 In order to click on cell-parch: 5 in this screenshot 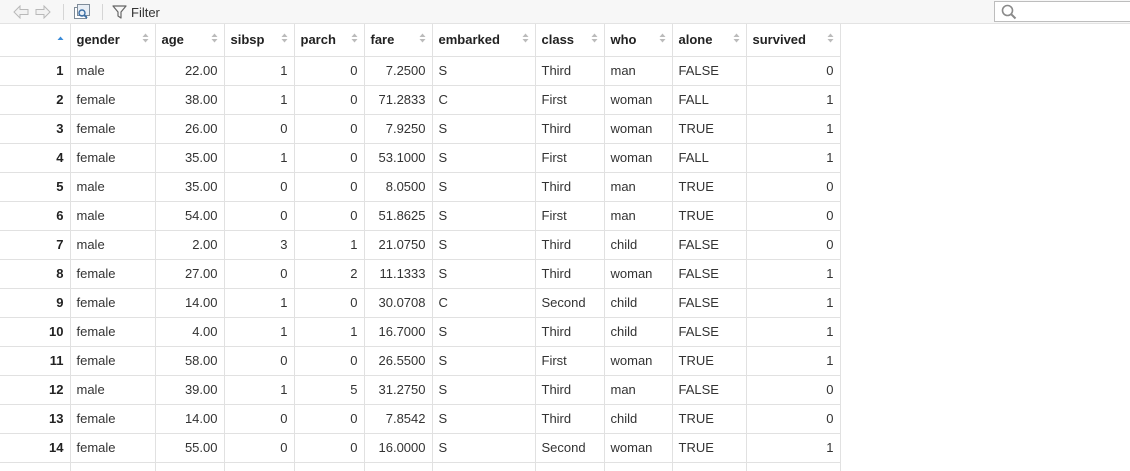, I will do `click(329, 390)`.